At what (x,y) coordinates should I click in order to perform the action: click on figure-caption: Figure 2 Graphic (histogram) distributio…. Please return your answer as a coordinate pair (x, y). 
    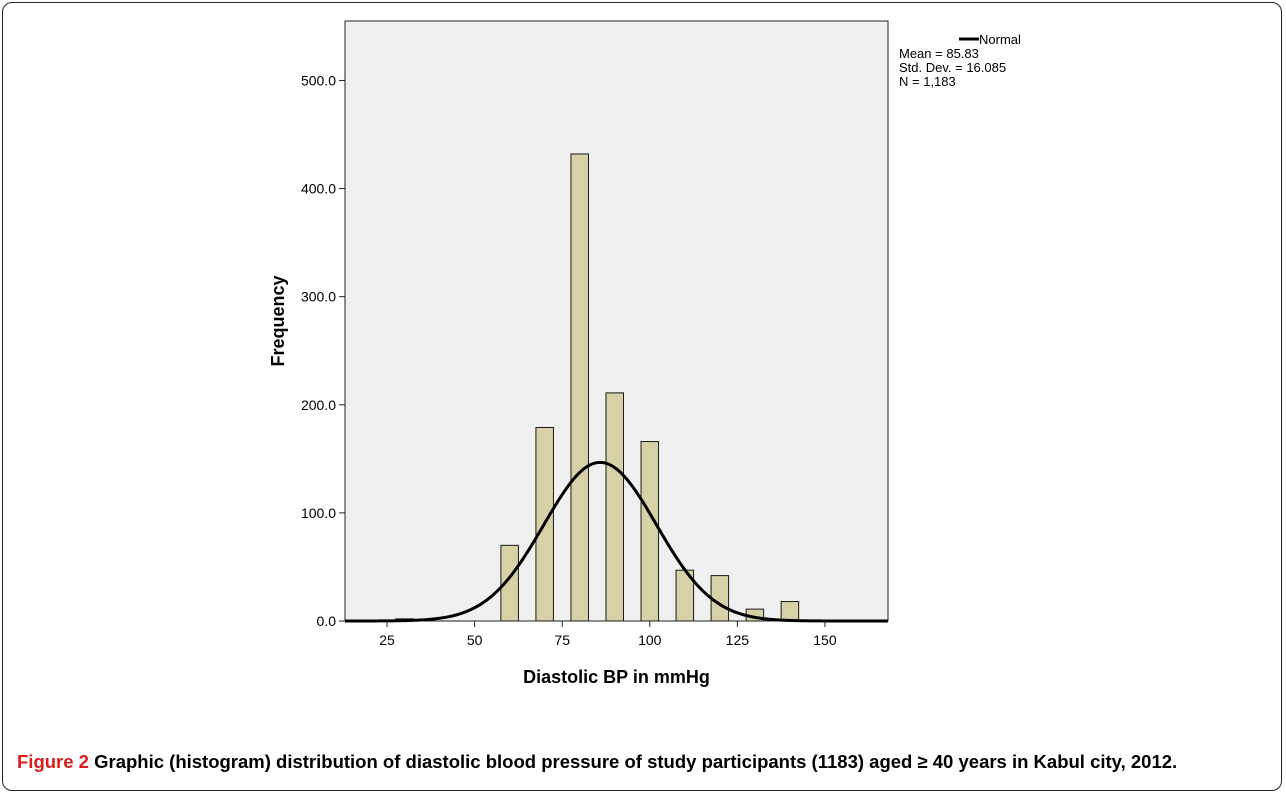
    Looking at the image, I should click on (597, 762).